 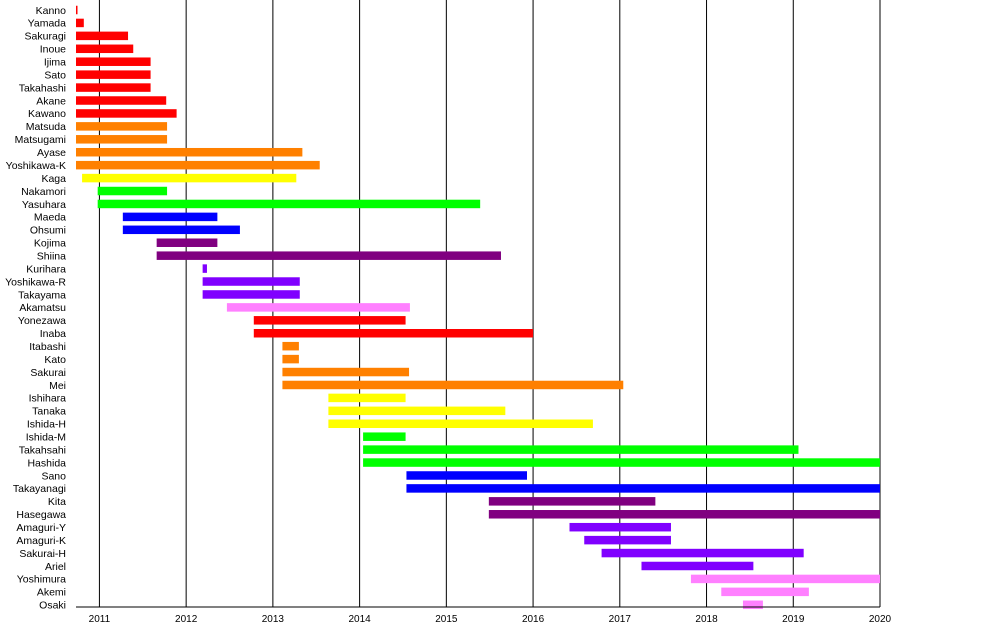 What do you see at coordinates (53, 50) in the screenshot?
I see `row-label: Inoue` at bounding box center [53, 50].